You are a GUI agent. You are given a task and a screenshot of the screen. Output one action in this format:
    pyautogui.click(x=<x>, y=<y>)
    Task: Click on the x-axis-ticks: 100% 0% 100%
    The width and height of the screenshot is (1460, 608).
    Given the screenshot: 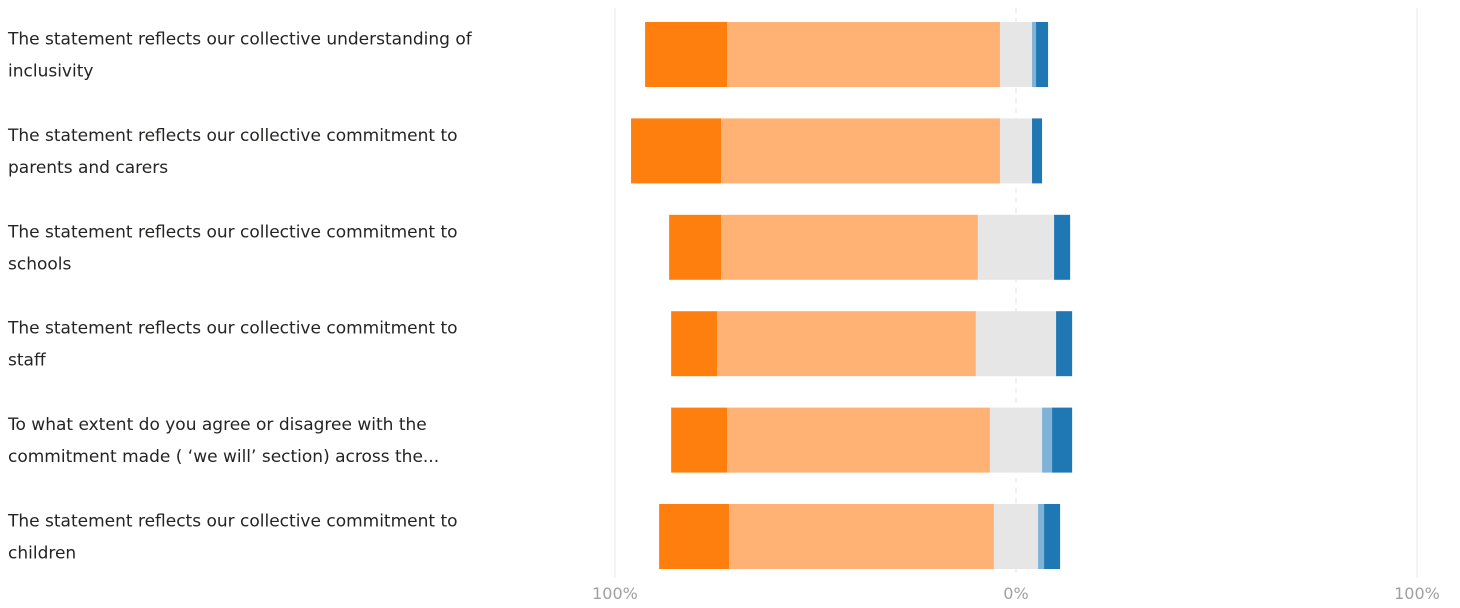 What is the action you would take?
    pyautogui.click(x=1016, y=593)
    